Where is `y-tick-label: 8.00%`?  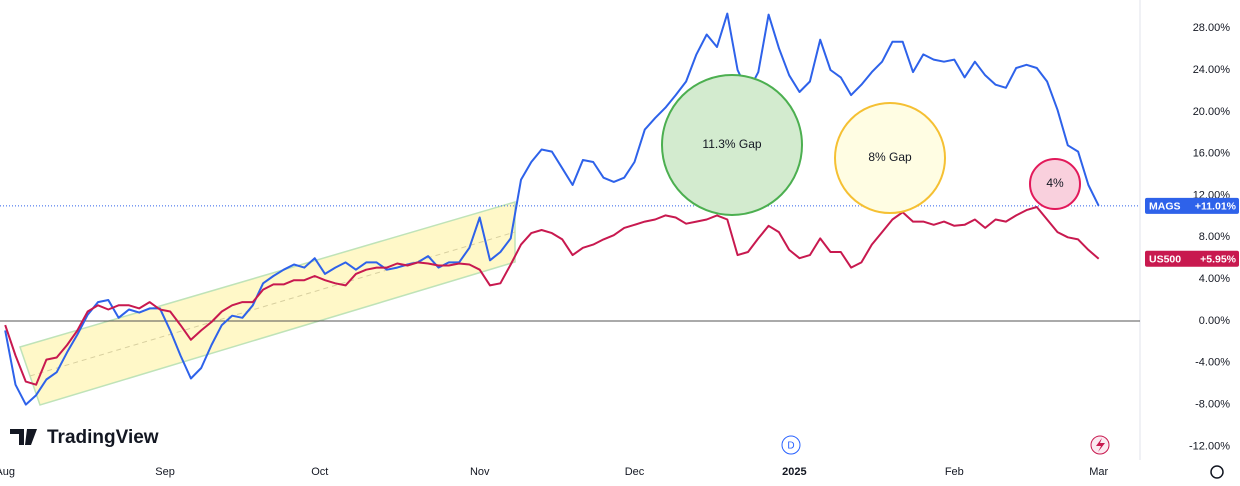 y-tick-label: 8.00% is located at coordinates (1214, 237).